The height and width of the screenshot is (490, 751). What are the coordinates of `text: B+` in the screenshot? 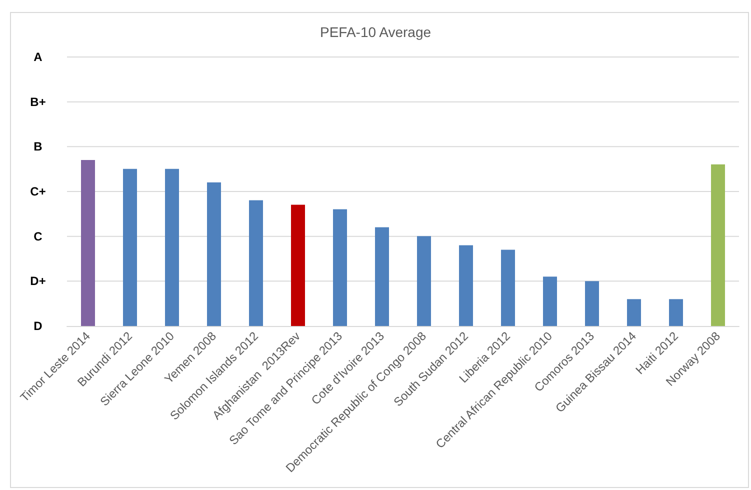 It's located at (38, 101).